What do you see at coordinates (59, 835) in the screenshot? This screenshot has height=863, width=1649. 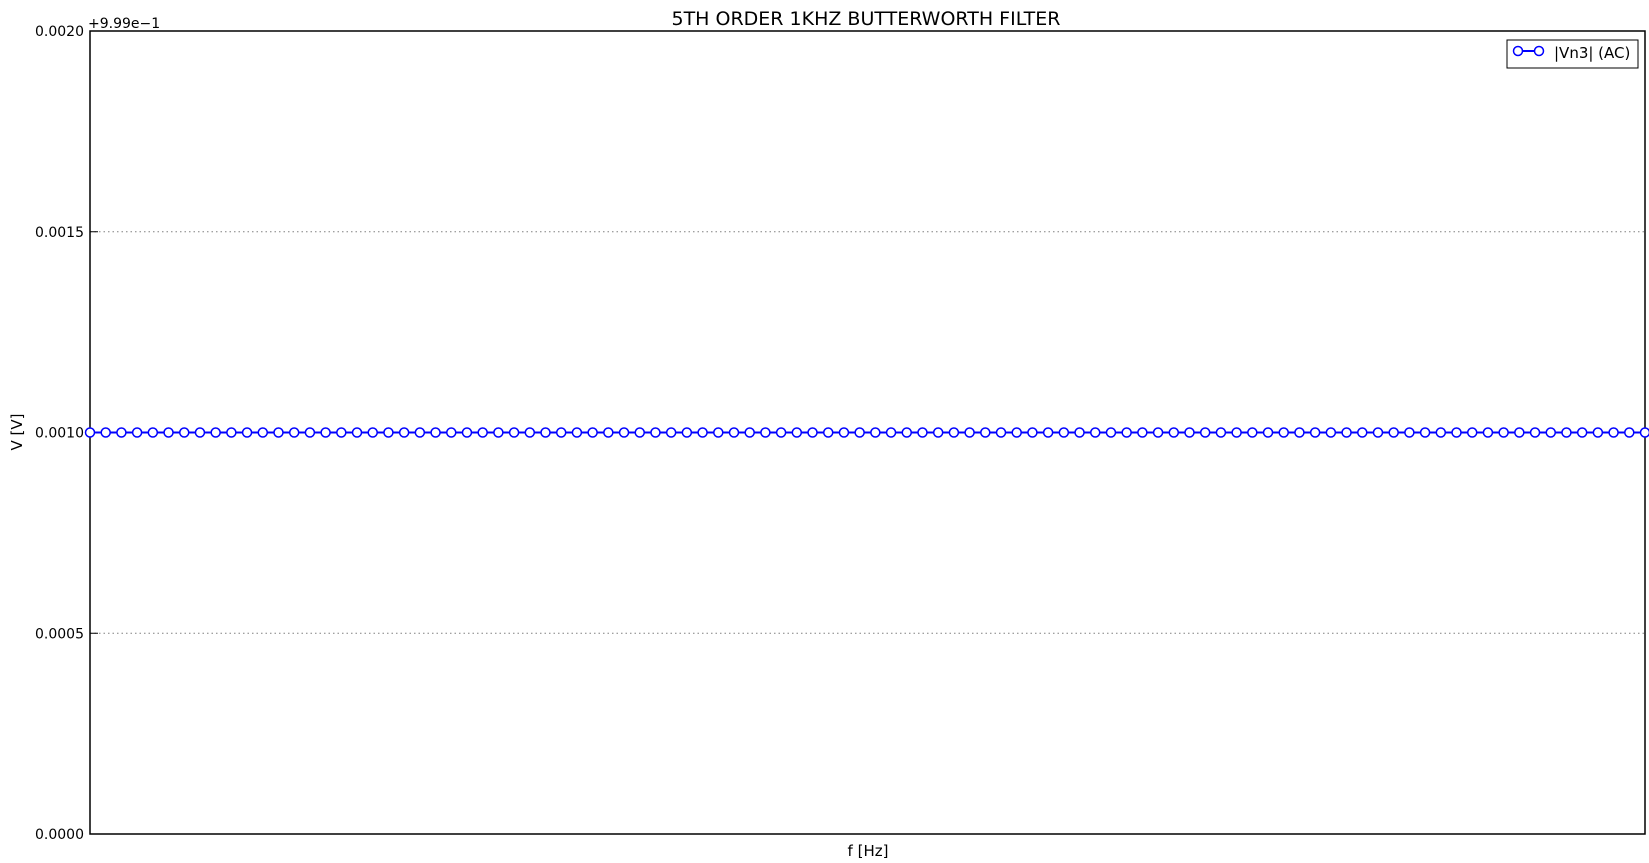 I see `y-tick-label: 0.0000` at bounding box center [59, 835].